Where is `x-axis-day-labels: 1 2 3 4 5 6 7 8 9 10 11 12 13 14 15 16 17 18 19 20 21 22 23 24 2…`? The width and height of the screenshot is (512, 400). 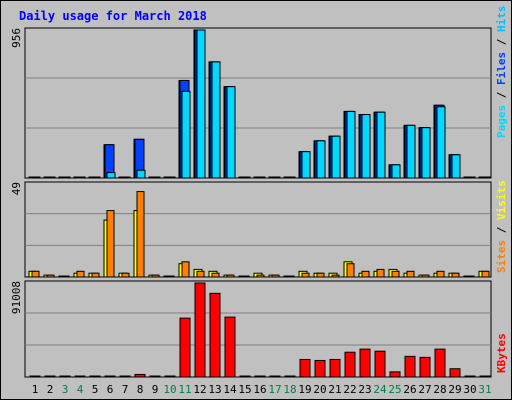
x-axis-day-labels: 1 2 3 4 5 6 7 8 9 10 11 12 13 14 15 16 17 18 19 20 21 22 23 24 2… is located at coordinates (262, 389).